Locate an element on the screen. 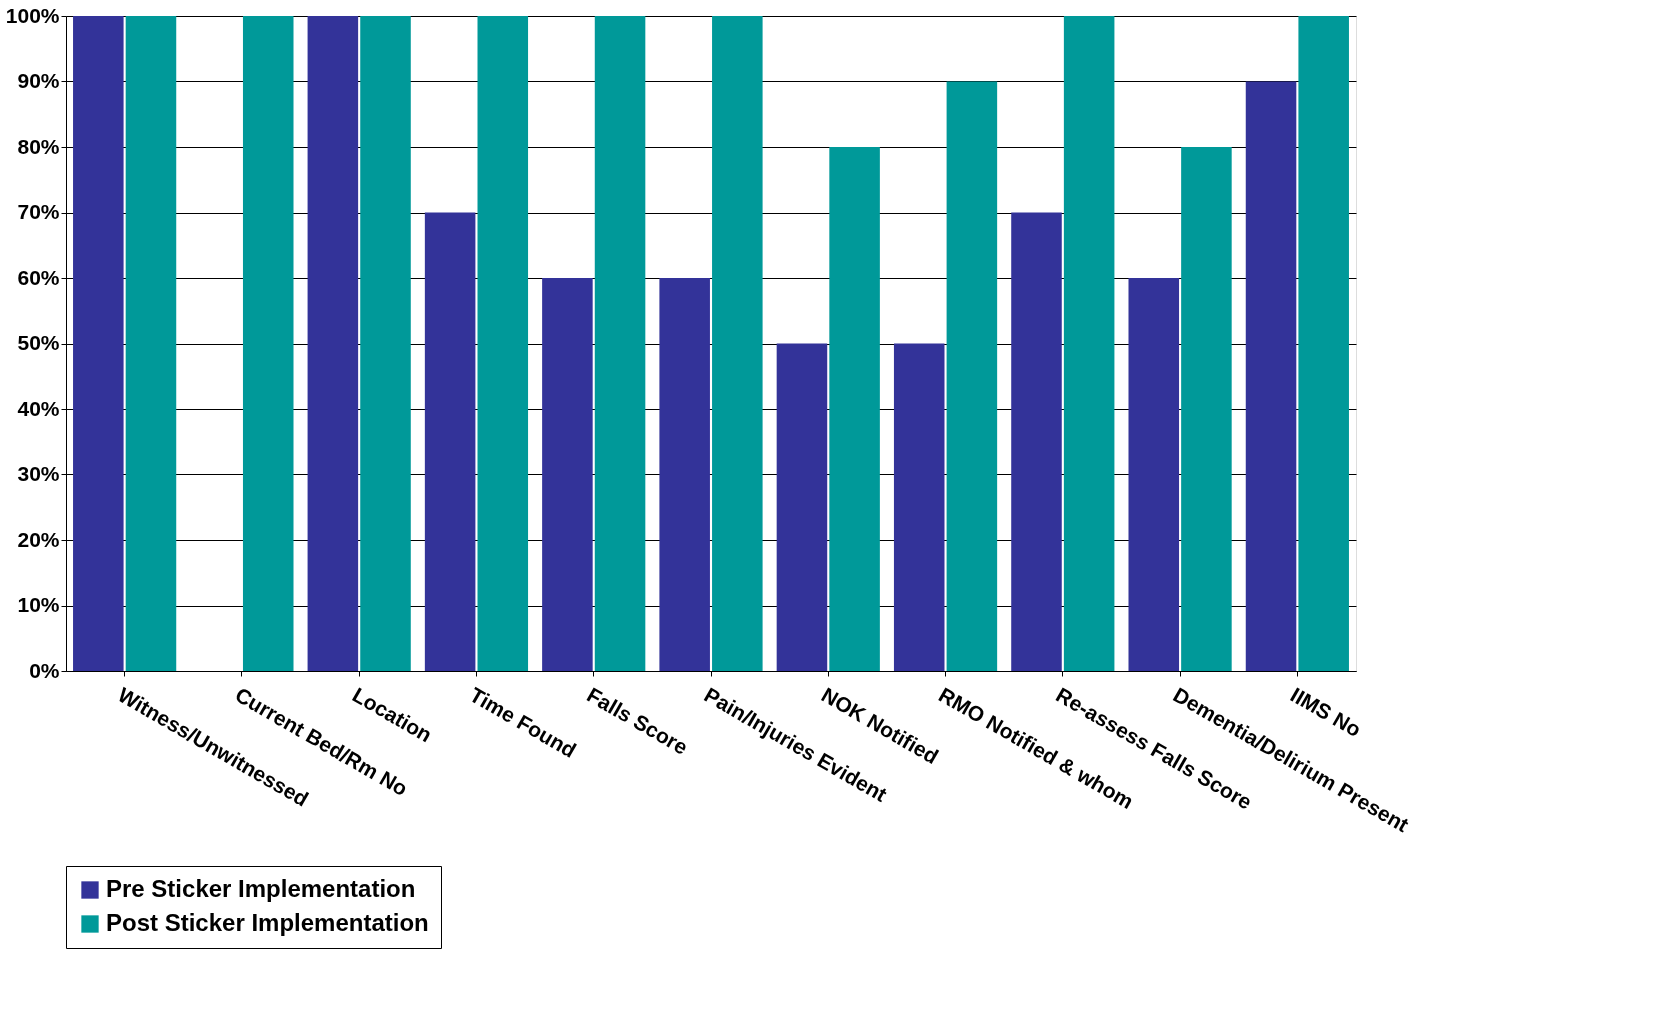 This screenshot has width=1655, height=1036. y-tick-label: 40% is located at coordinates (38, 408).